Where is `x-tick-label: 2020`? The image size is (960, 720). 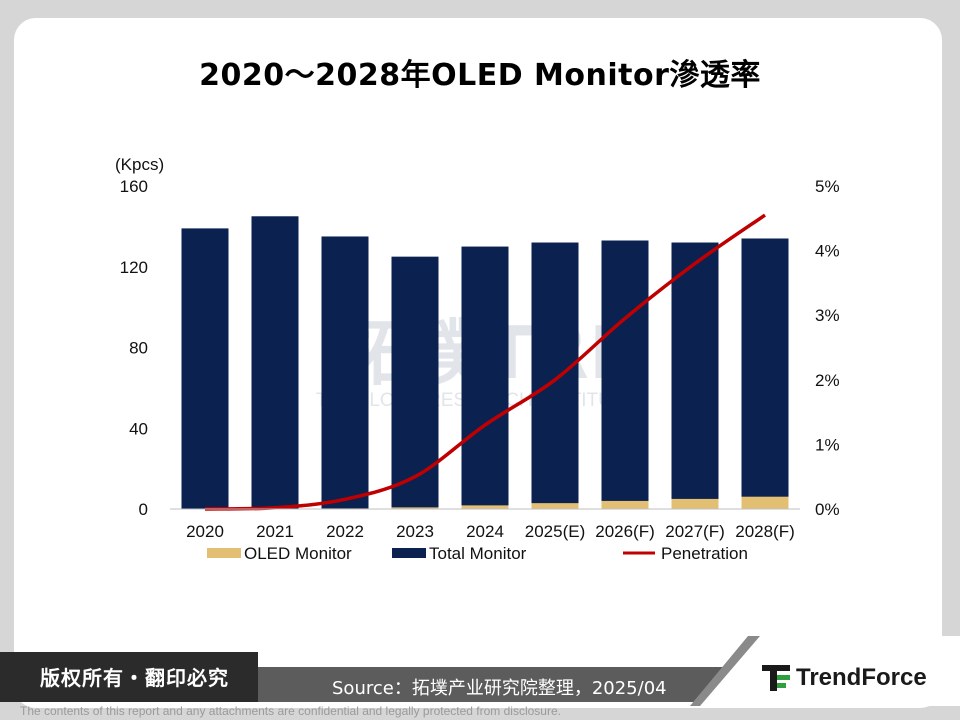
x-tick-label: 2020 is located at coordinates (205, 531).